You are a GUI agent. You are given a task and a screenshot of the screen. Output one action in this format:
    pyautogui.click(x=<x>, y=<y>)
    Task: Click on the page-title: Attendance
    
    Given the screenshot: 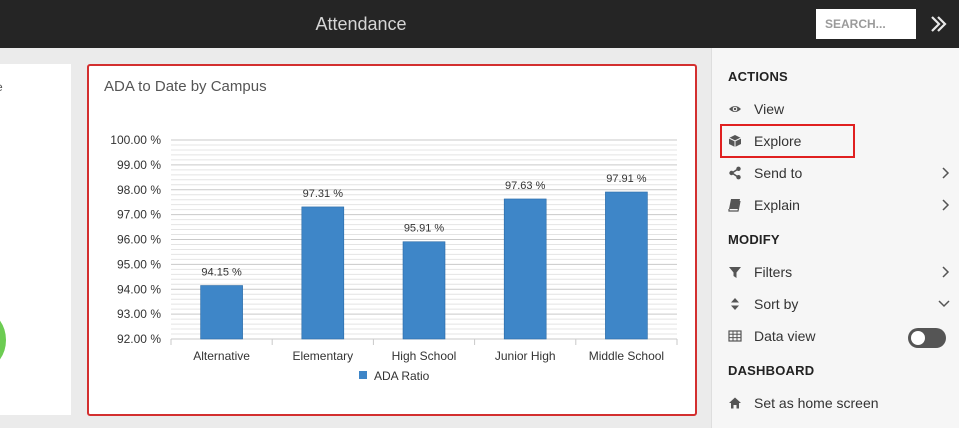 What is the action you would take?
    pyautogui.click(x=361, y=24)
    